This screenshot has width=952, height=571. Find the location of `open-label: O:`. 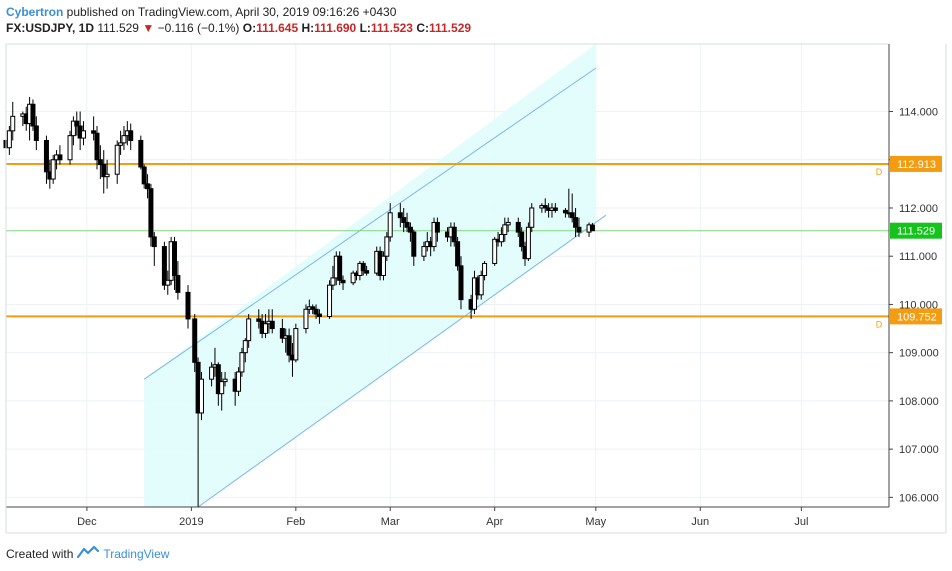

open-label: O: is located at coordinates (249, 28).